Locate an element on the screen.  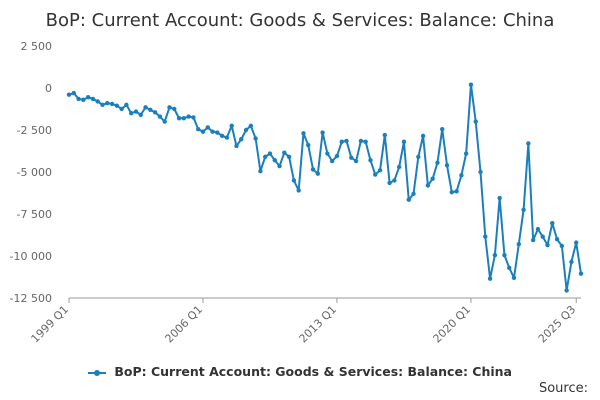
x-tick-label: 1999 Q1 is located at coordinates (50, 324).